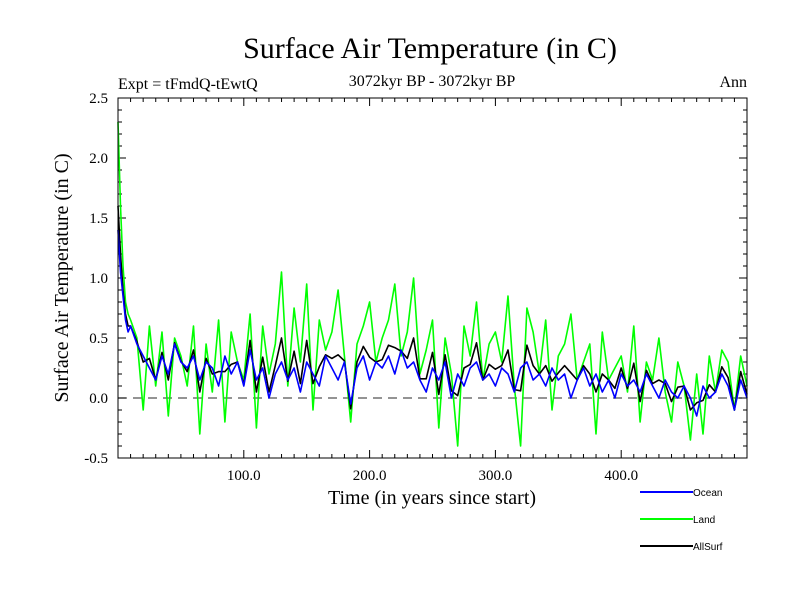 This screenshot has height=600, width=800. I want to click on x-tick-label: 300.0, so click(496, 476).